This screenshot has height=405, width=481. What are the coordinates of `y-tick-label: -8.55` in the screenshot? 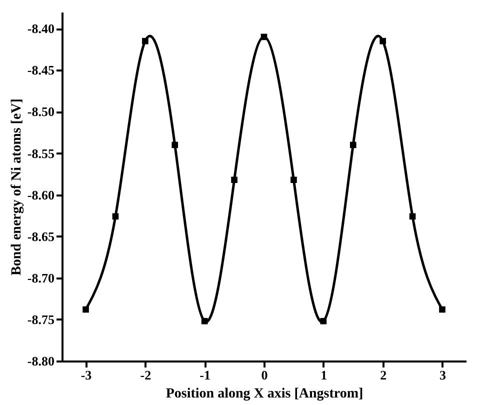 It's located at (41, 153).